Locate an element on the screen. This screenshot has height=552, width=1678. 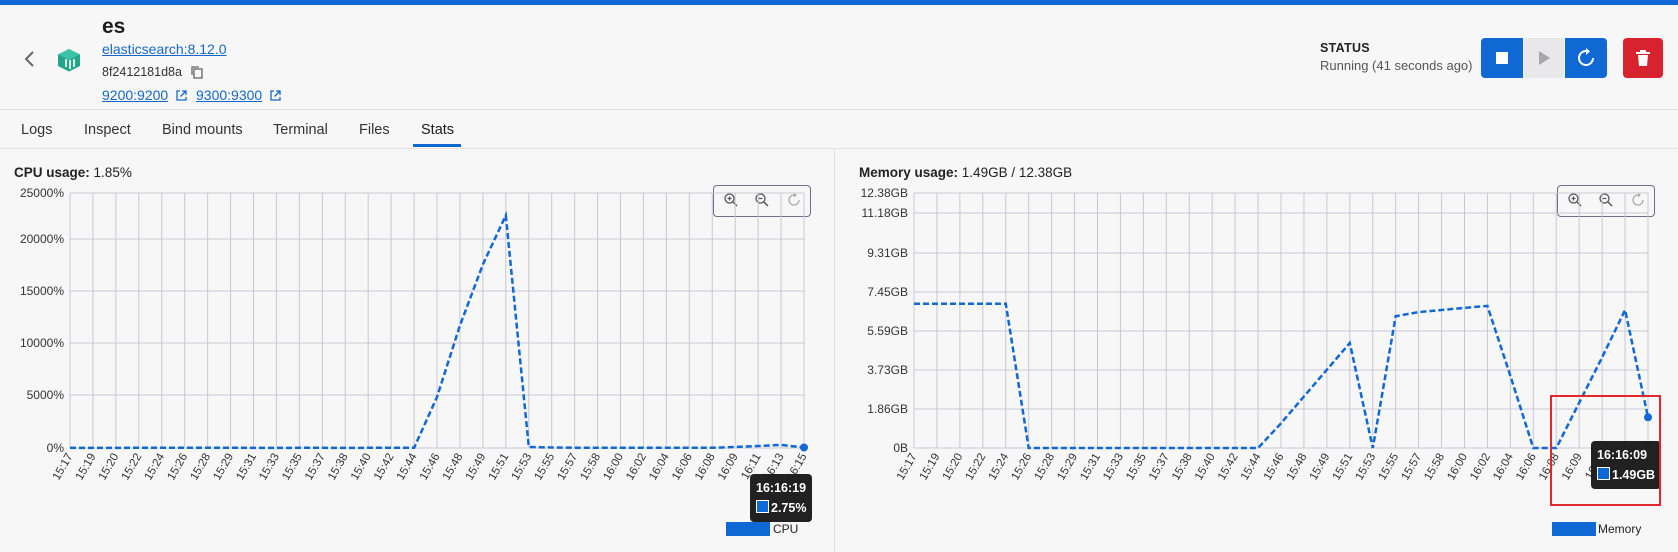
play-icon is located at coordinates (1544, 58).